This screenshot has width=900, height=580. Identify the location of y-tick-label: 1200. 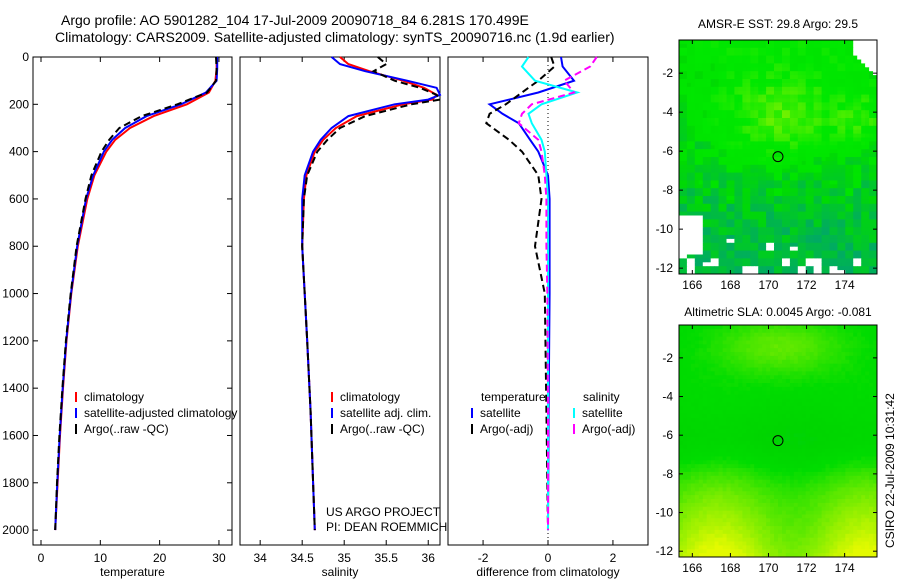
(15, 341).